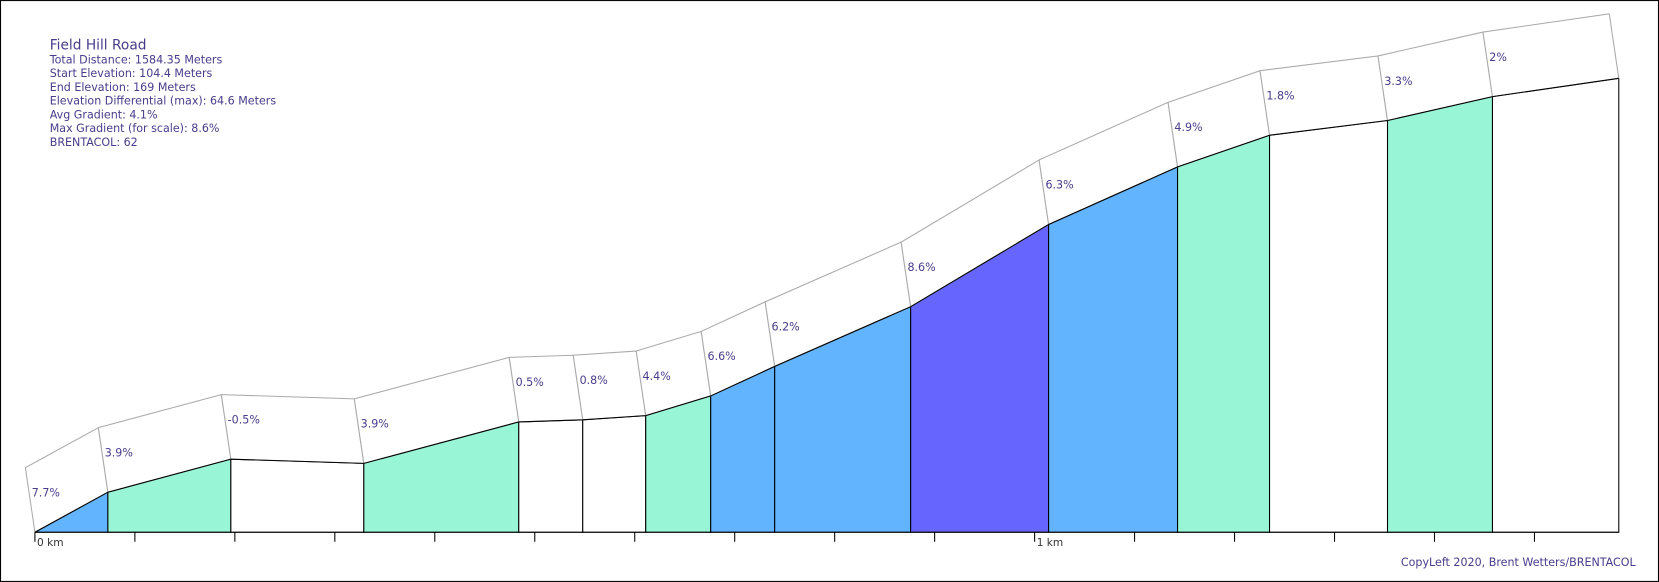 The height and width of the screenshot is (582, 1659). What do you see at coordinates (94, 142) in the screenshot?
I see `info-line: BRENTACOL: 62` at bounding box center [94, 142].